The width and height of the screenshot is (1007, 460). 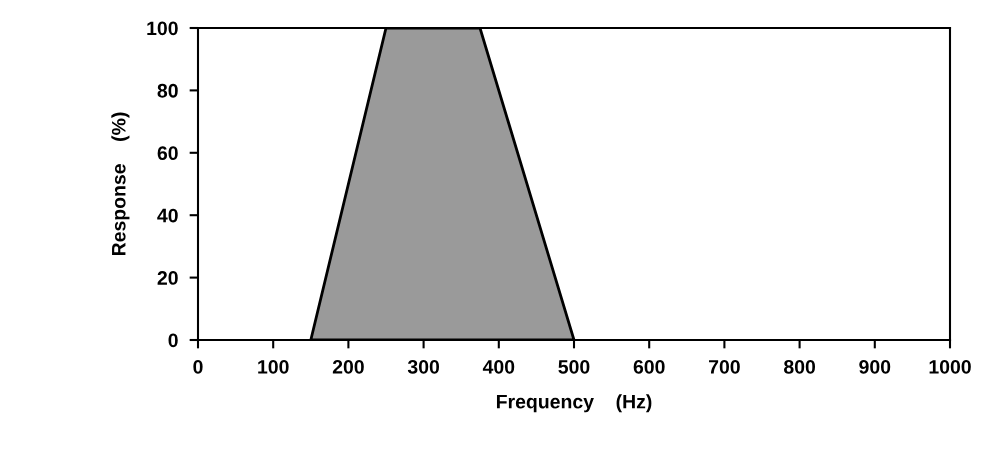 I want to click on x-tick-label: 400, so click(x=498, y=366).